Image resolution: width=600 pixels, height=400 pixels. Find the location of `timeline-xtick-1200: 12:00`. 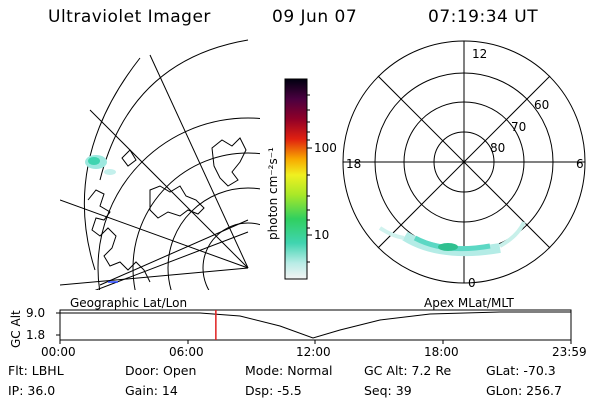

timeline-xtick-1200: 12:00 is located at coordinates (313, 352).